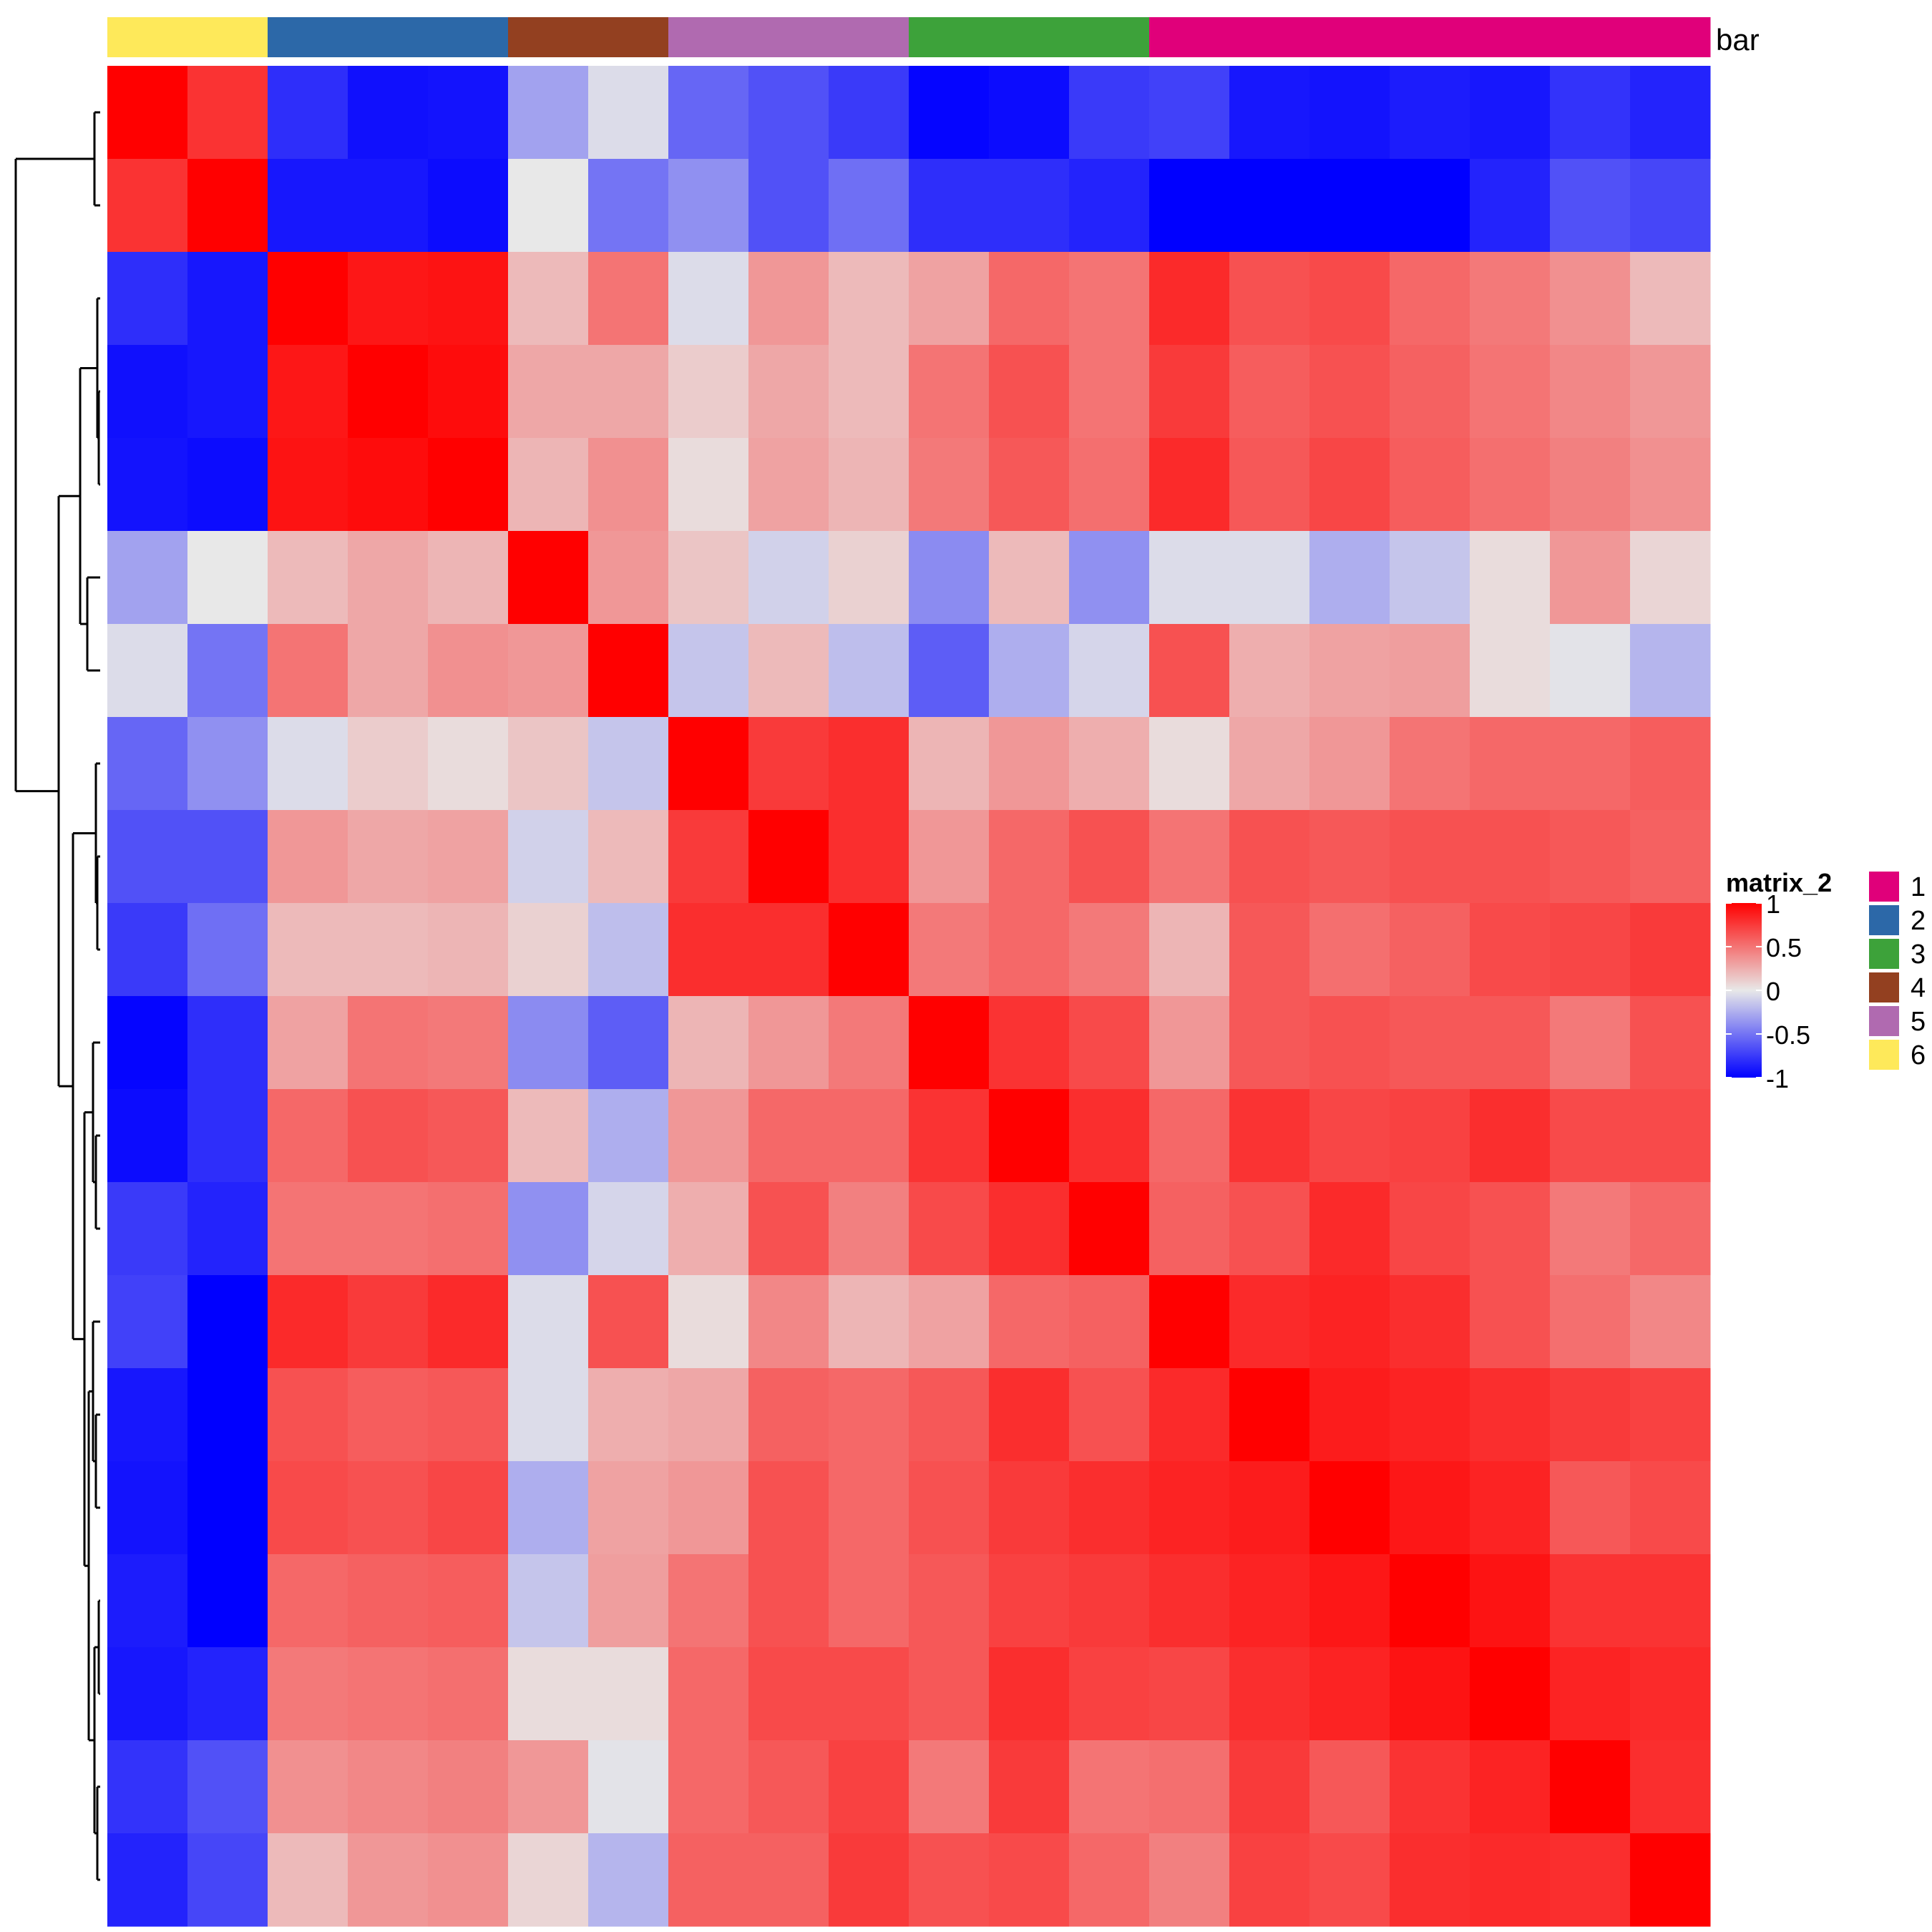 This screenshot has width=1932, height=1932. What do you see at coordinates (1919, 887) in the screenshot?
I see `group-legend-label: 1` at bounding box center [1919, 887].